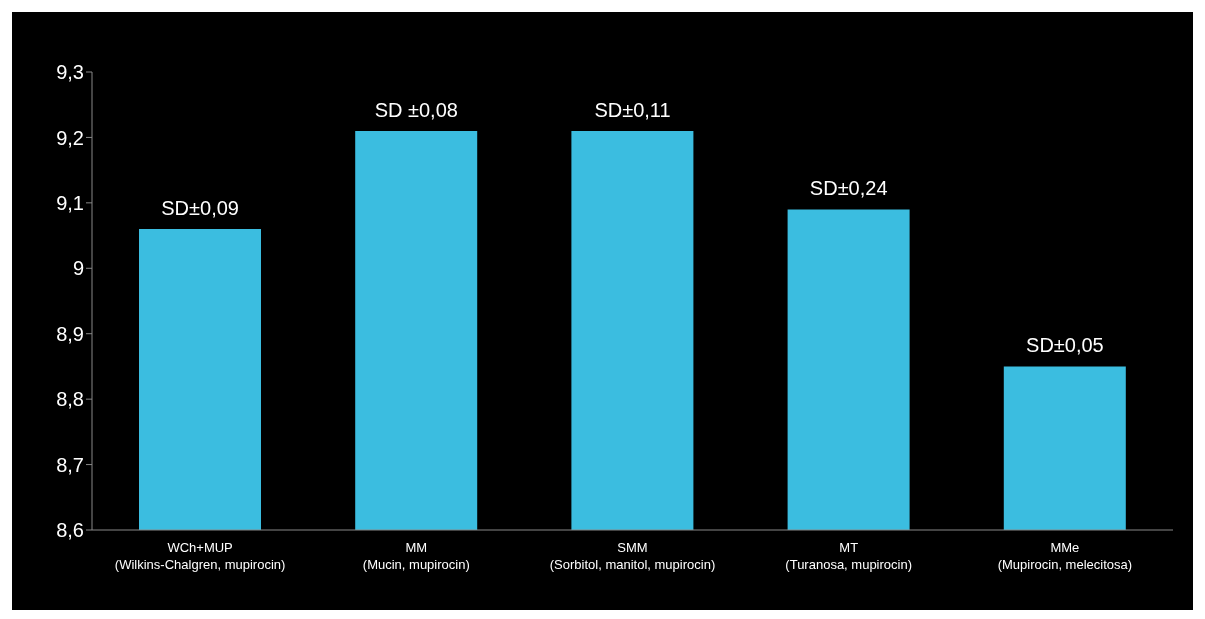 This screenshot has width=1205, height=619. Describe the element at coordinates (70, 399) in the screenshot. I see `y-tick-label: 8,8` at that location.